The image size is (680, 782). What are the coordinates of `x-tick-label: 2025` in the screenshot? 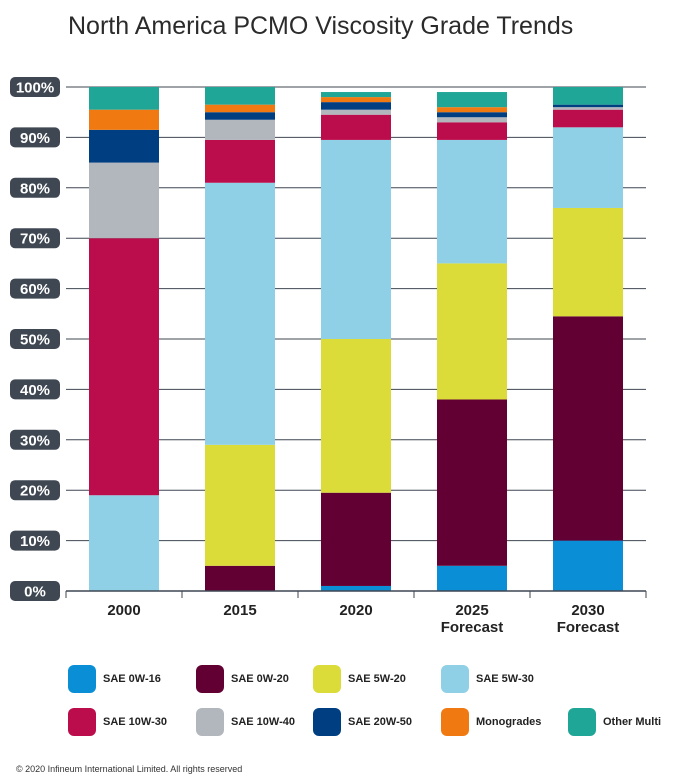 It's located at (471, 610).